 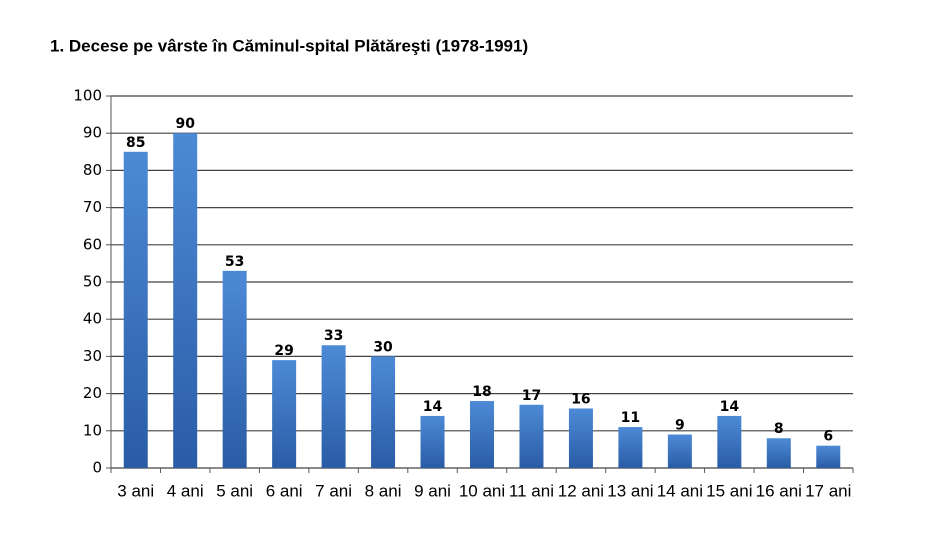 I want to click on y-tick-label: 40, so click(x=92, y=319).